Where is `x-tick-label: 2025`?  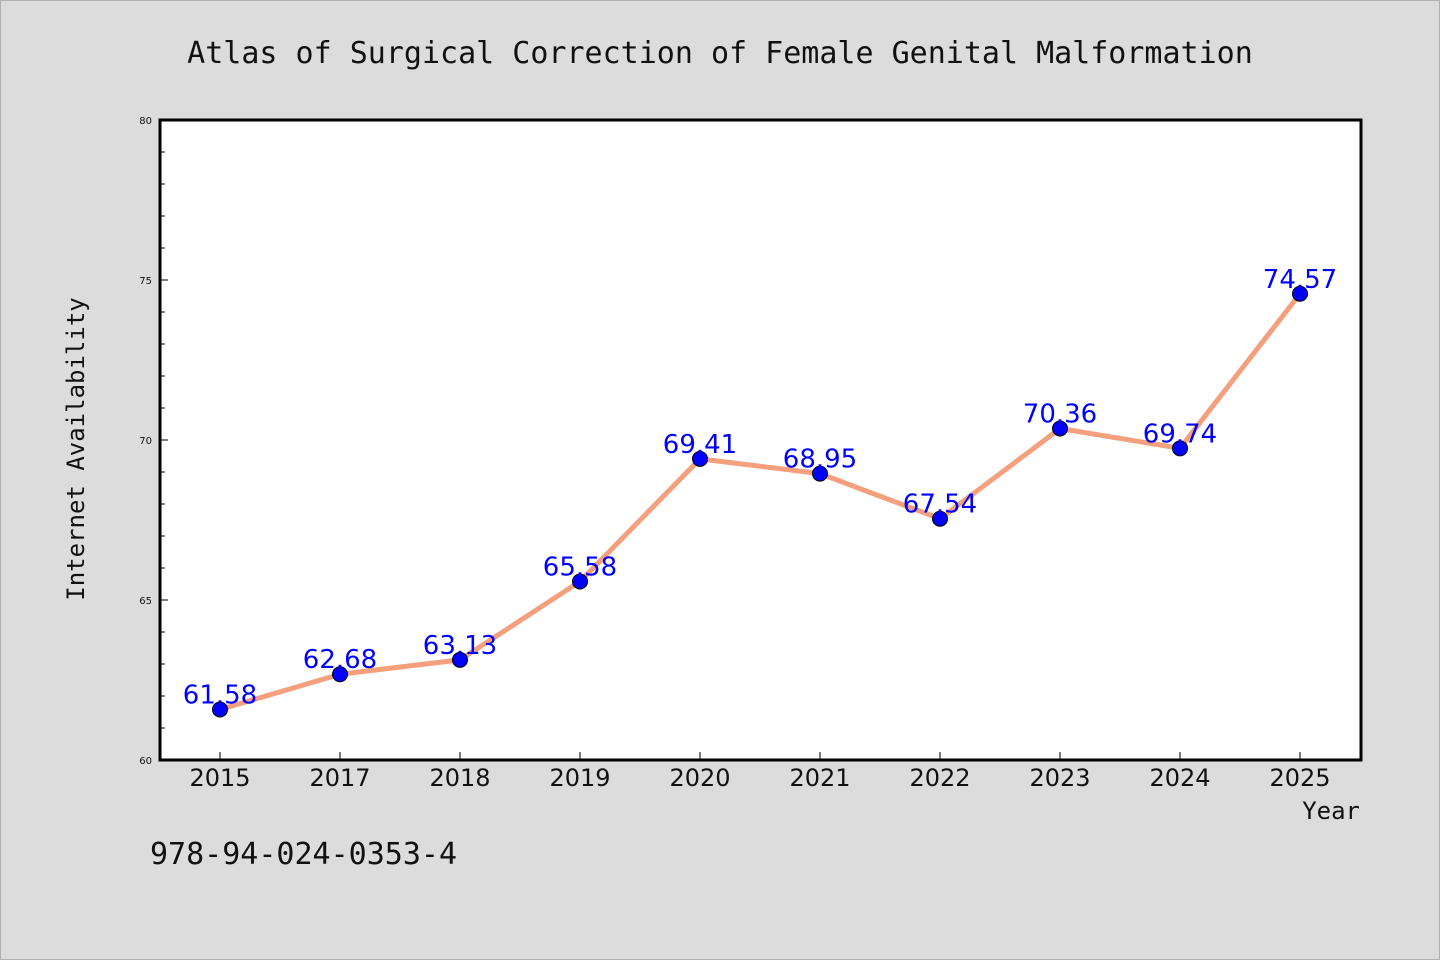
x-tick-label: 2025 is located at coordinates (1299, 778).